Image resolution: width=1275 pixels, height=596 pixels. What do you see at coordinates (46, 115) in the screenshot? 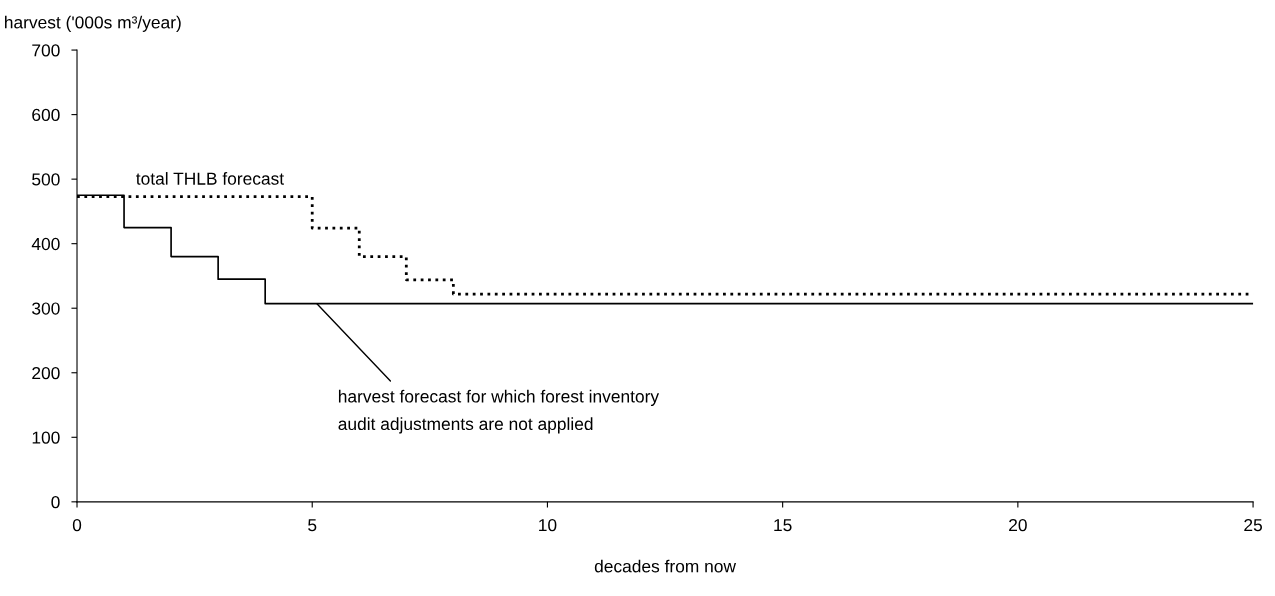
I see `y-tick-label: 600` at bounding box center [46, 115].